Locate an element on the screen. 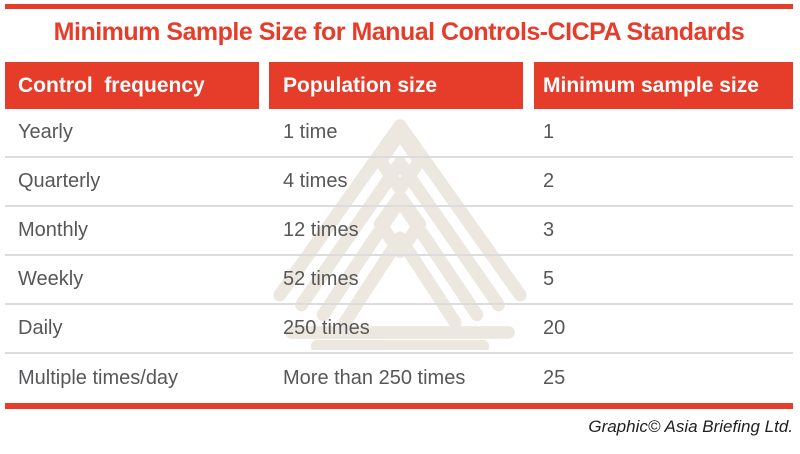 The image size is (800, 454). table-row: Yearly 1 time 1 is located at coordinates (399, 133).